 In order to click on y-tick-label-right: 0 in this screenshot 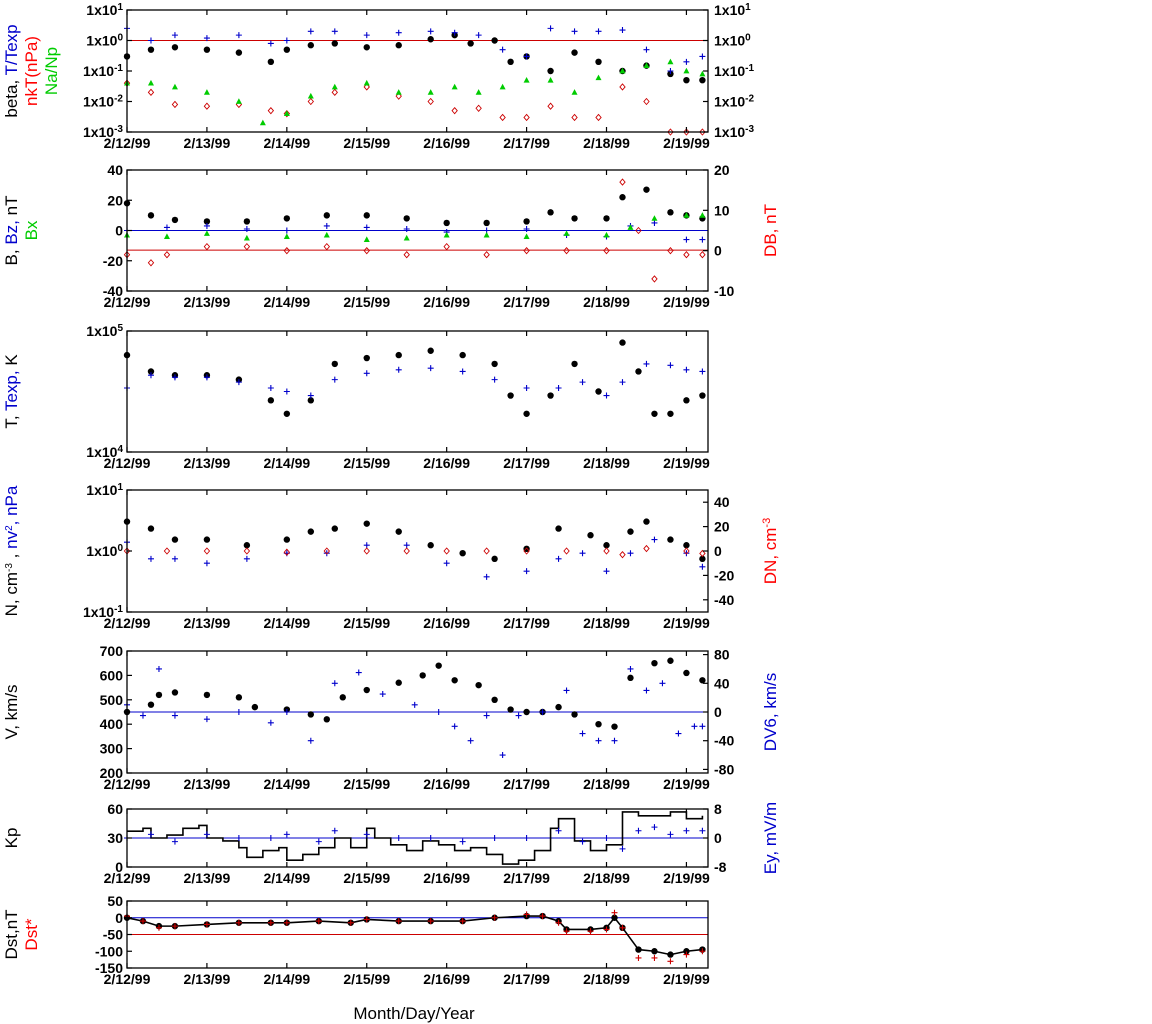, I will do `click(718, 838)`.